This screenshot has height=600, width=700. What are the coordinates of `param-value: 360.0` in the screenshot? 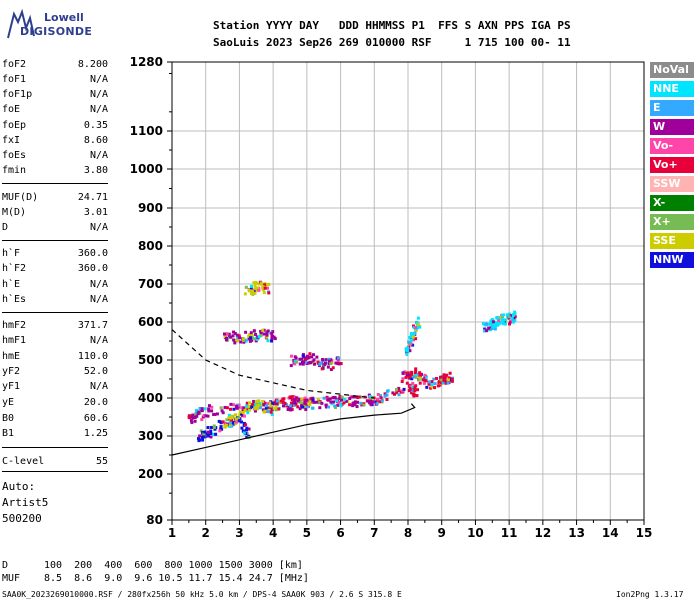 It's located at (92, 253).